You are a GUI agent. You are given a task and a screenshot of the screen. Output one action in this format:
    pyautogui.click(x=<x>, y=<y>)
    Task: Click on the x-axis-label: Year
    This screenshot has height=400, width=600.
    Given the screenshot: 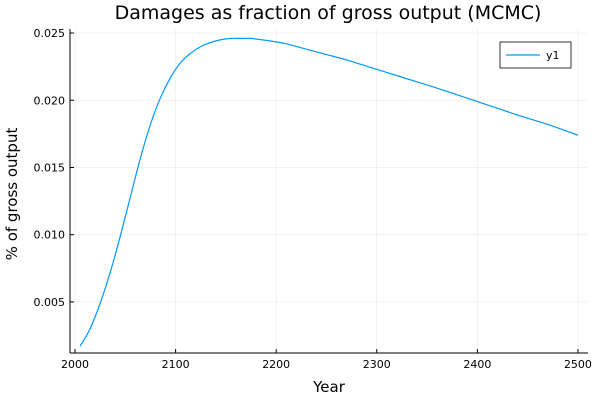 What is the action you would take?
    pyautogui.click(x=329, y=387)
    